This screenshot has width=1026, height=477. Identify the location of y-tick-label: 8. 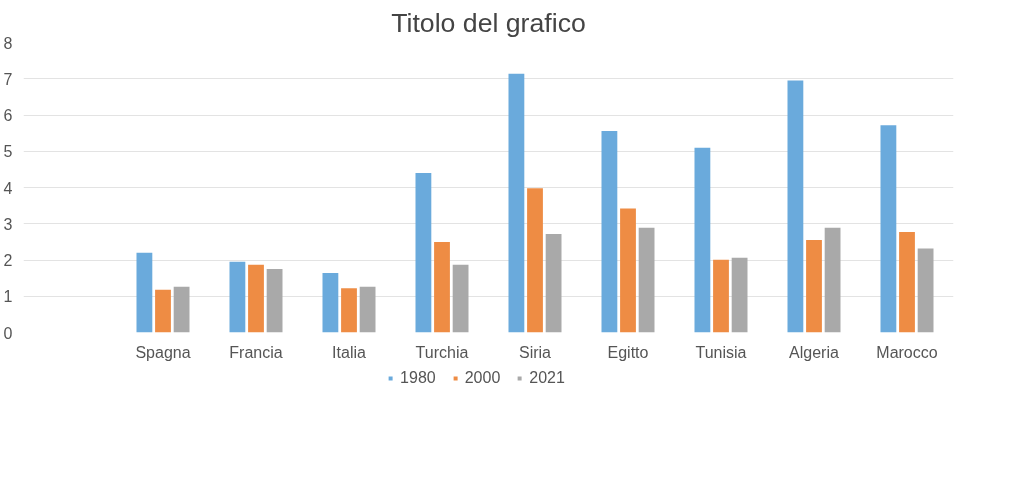
(8, 43).